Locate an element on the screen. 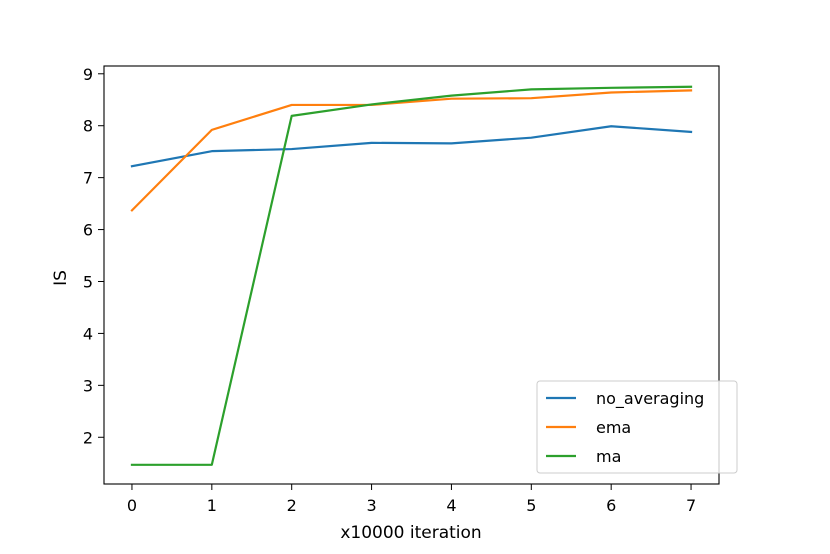 Image resolution: width=830 pixels, height=554 pixels. legend-box is located at coordinates (637, 427).